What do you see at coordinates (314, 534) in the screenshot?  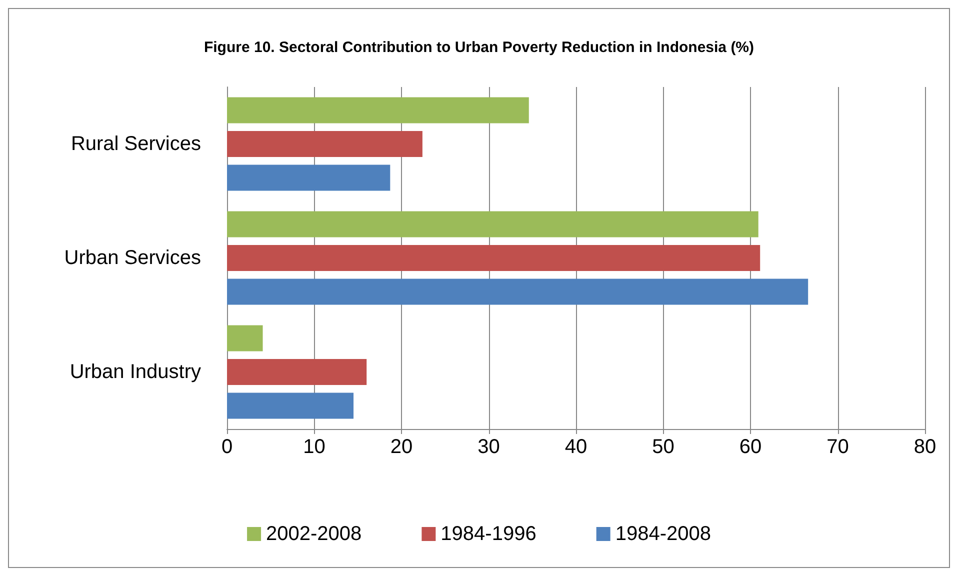 I see `legend-label: 2002-2008` at bounding box center [314, 534].